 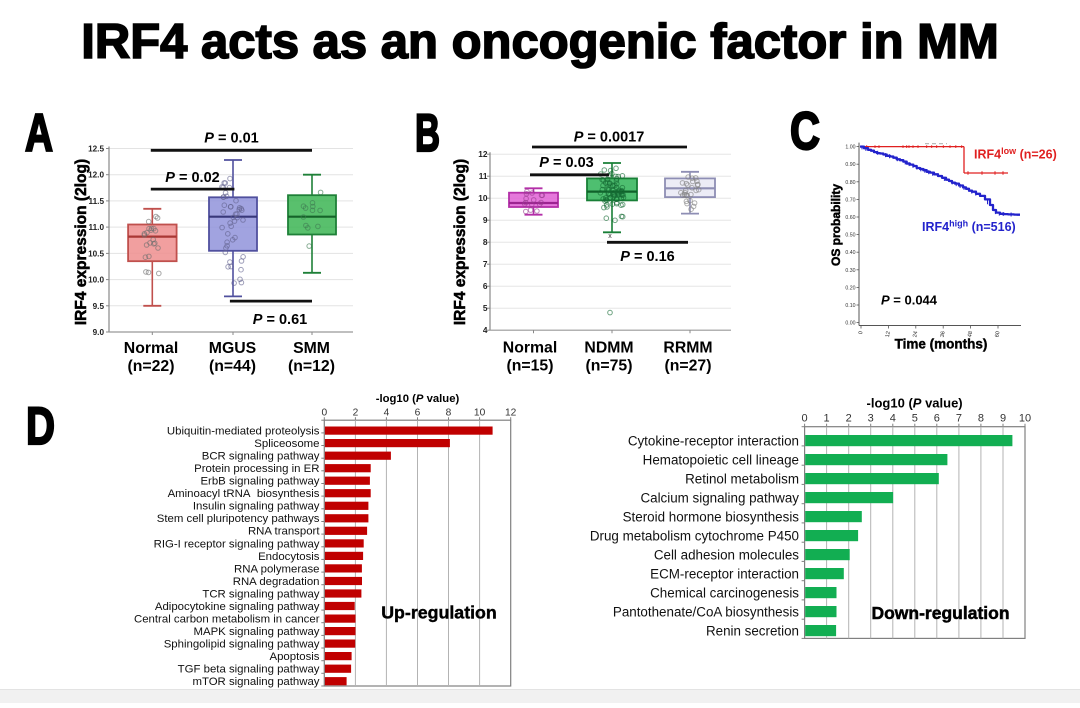 I want to click on svg-text: P = 0.0017, so click(x=609, y=138).